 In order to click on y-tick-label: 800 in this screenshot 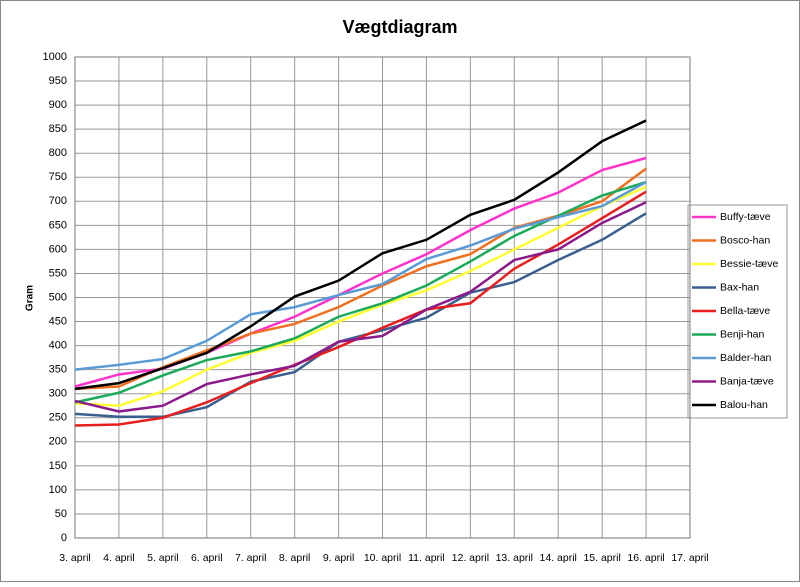, I will do `click(58, 153)`.